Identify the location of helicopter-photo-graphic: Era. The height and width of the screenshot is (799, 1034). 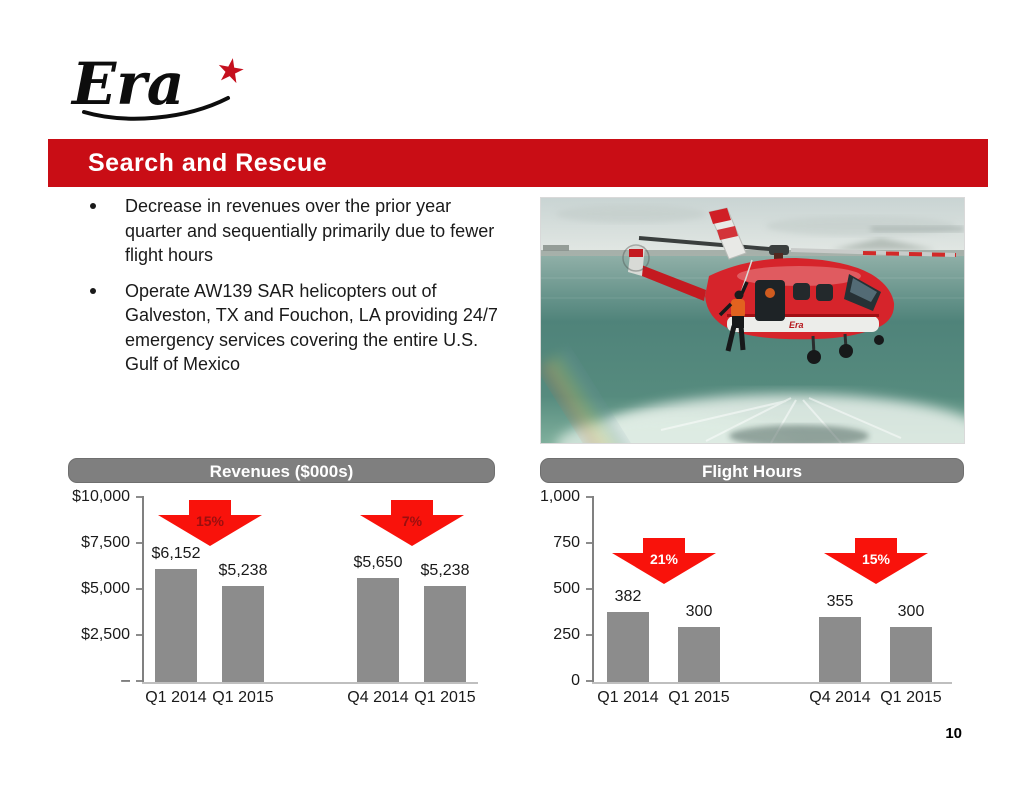
(752, 320).